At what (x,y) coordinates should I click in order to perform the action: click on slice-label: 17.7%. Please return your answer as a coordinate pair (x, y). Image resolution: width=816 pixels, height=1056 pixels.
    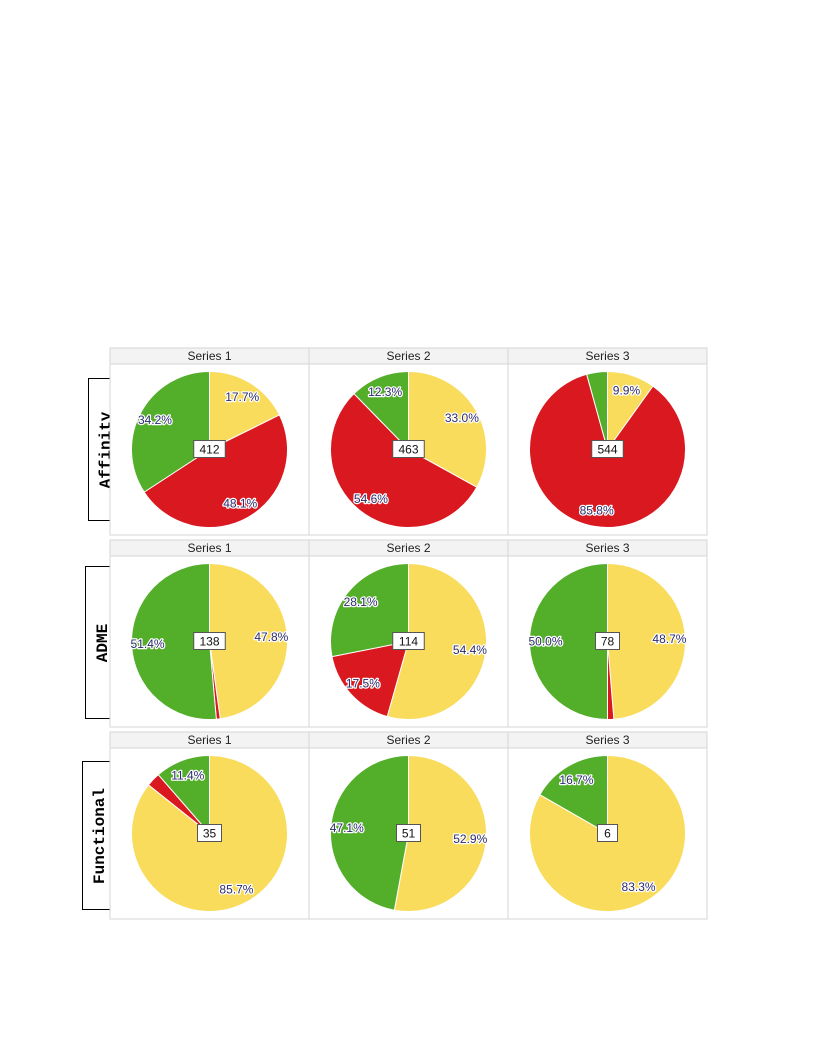
    Looking at the image, I should click on (242, 397).